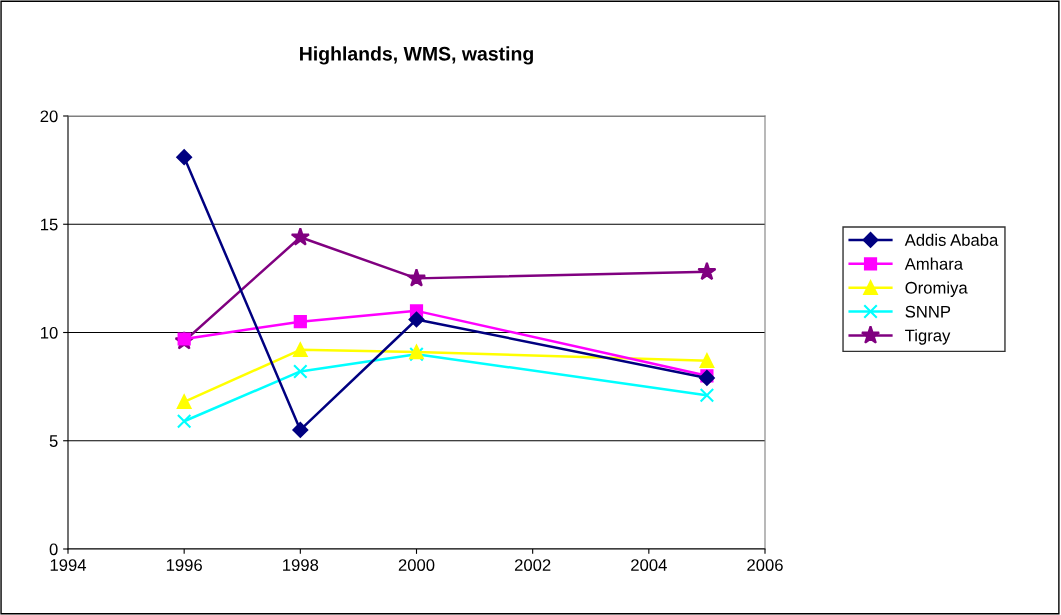 Image resolution: width=1061 pixels, height=615 pixels. I want to click on legend-label: Oromiya, so click(936, 289).